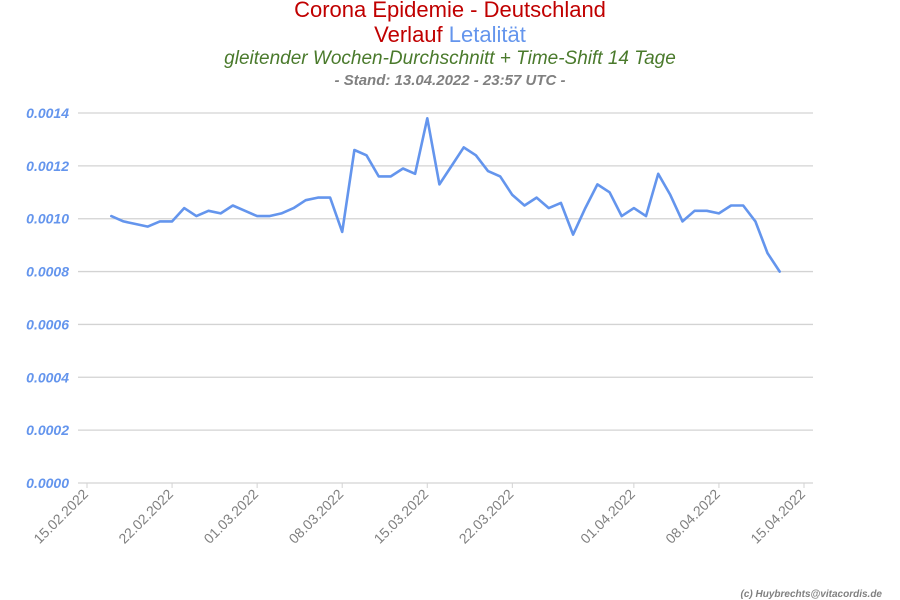 The height and width of the screenshot is (600, 900). I want to click on chart-title: Corona Epidemie - Deutschland, so click(450, 11).